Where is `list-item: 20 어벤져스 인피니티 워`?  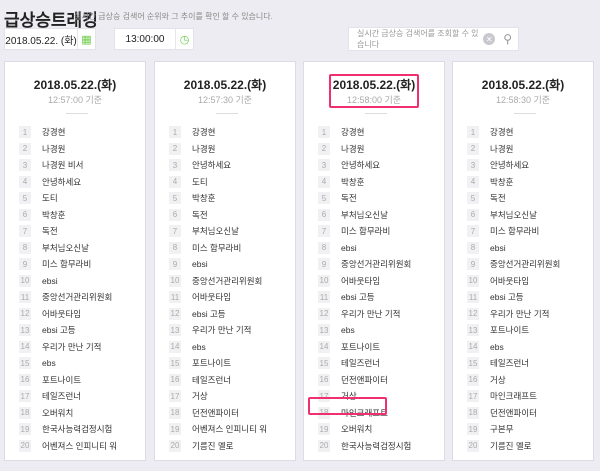 list-item: 20 어벤져스 인피니티 워 is located at coordinates (68, 446).